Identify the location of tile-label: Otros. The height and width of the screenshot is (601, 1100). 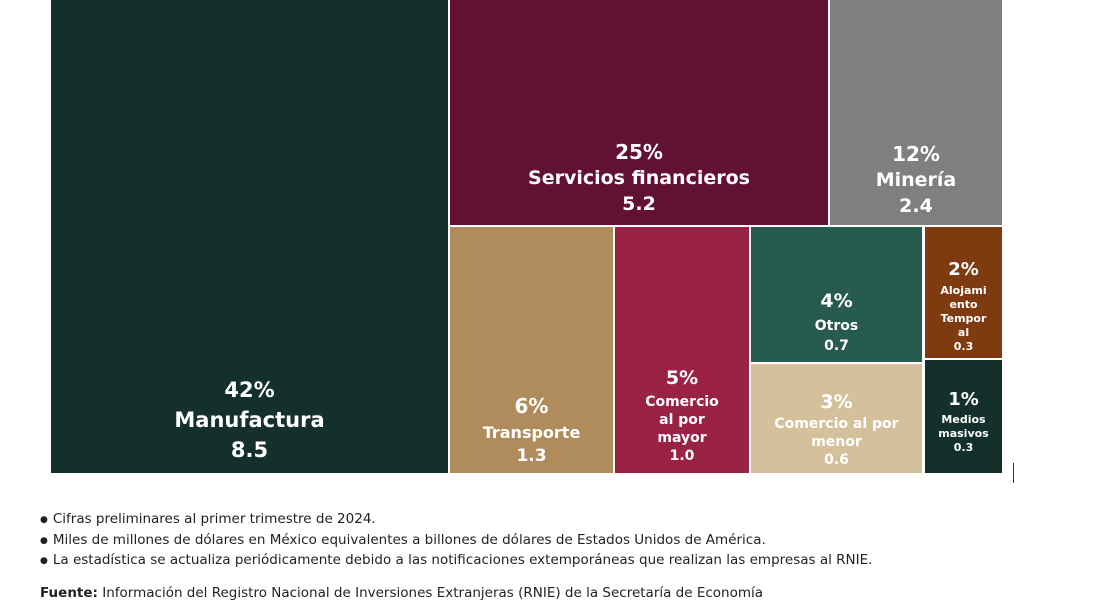
(836, 326).